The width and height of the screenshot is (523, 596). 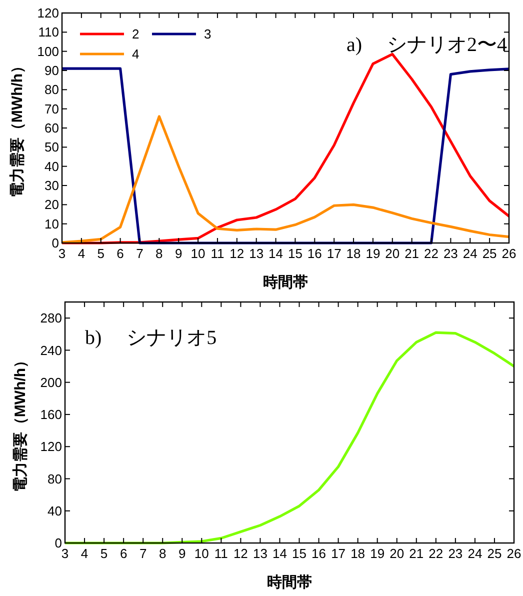 I want to click on y-tick-label: 160, so click(x=51, y=414).